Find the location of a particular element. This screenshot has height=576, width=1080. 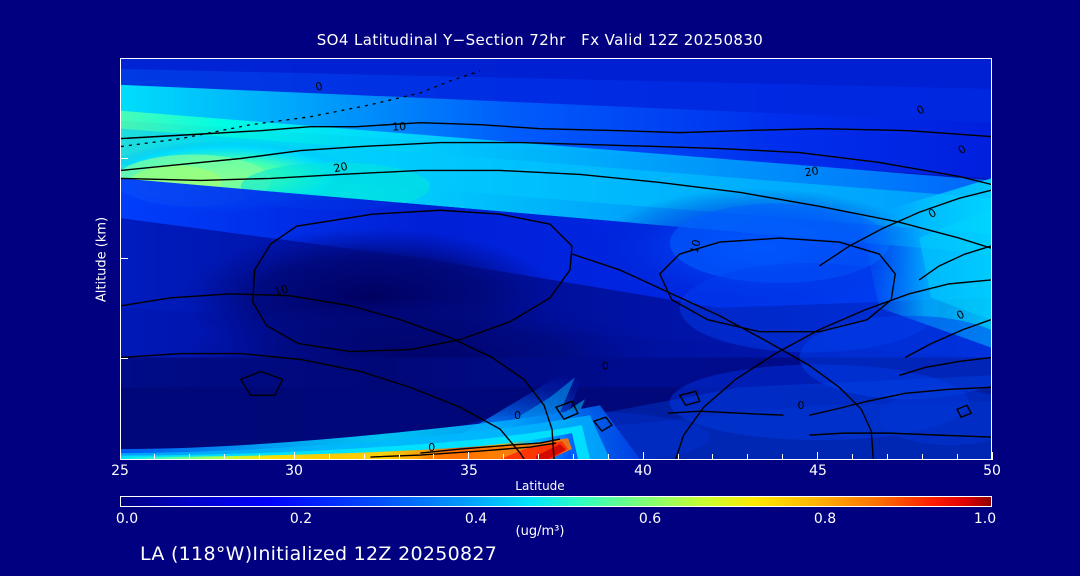

x-tick-label: 40 is located at coordinates (643, 471).